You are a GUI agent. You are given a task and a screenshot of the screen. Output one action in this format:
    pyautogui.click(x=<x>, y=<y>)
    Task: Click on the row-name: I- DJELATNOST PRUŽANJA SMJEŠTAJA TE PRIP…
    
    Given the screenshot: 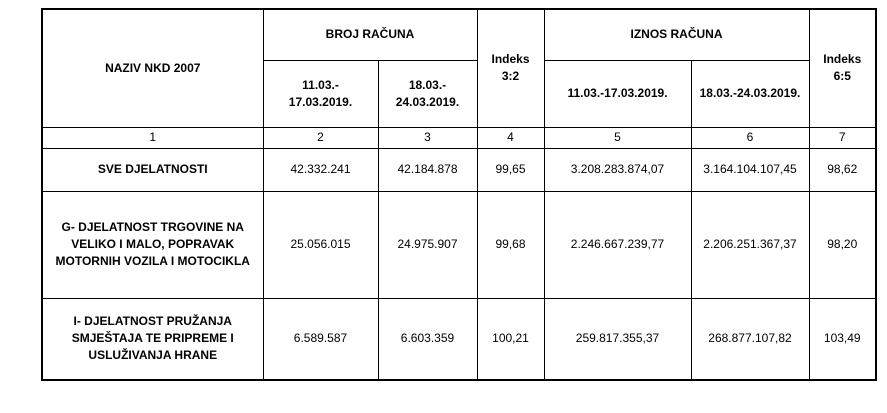 What is the action you would take?
    pyautogui.click(x=152, y=339)
    